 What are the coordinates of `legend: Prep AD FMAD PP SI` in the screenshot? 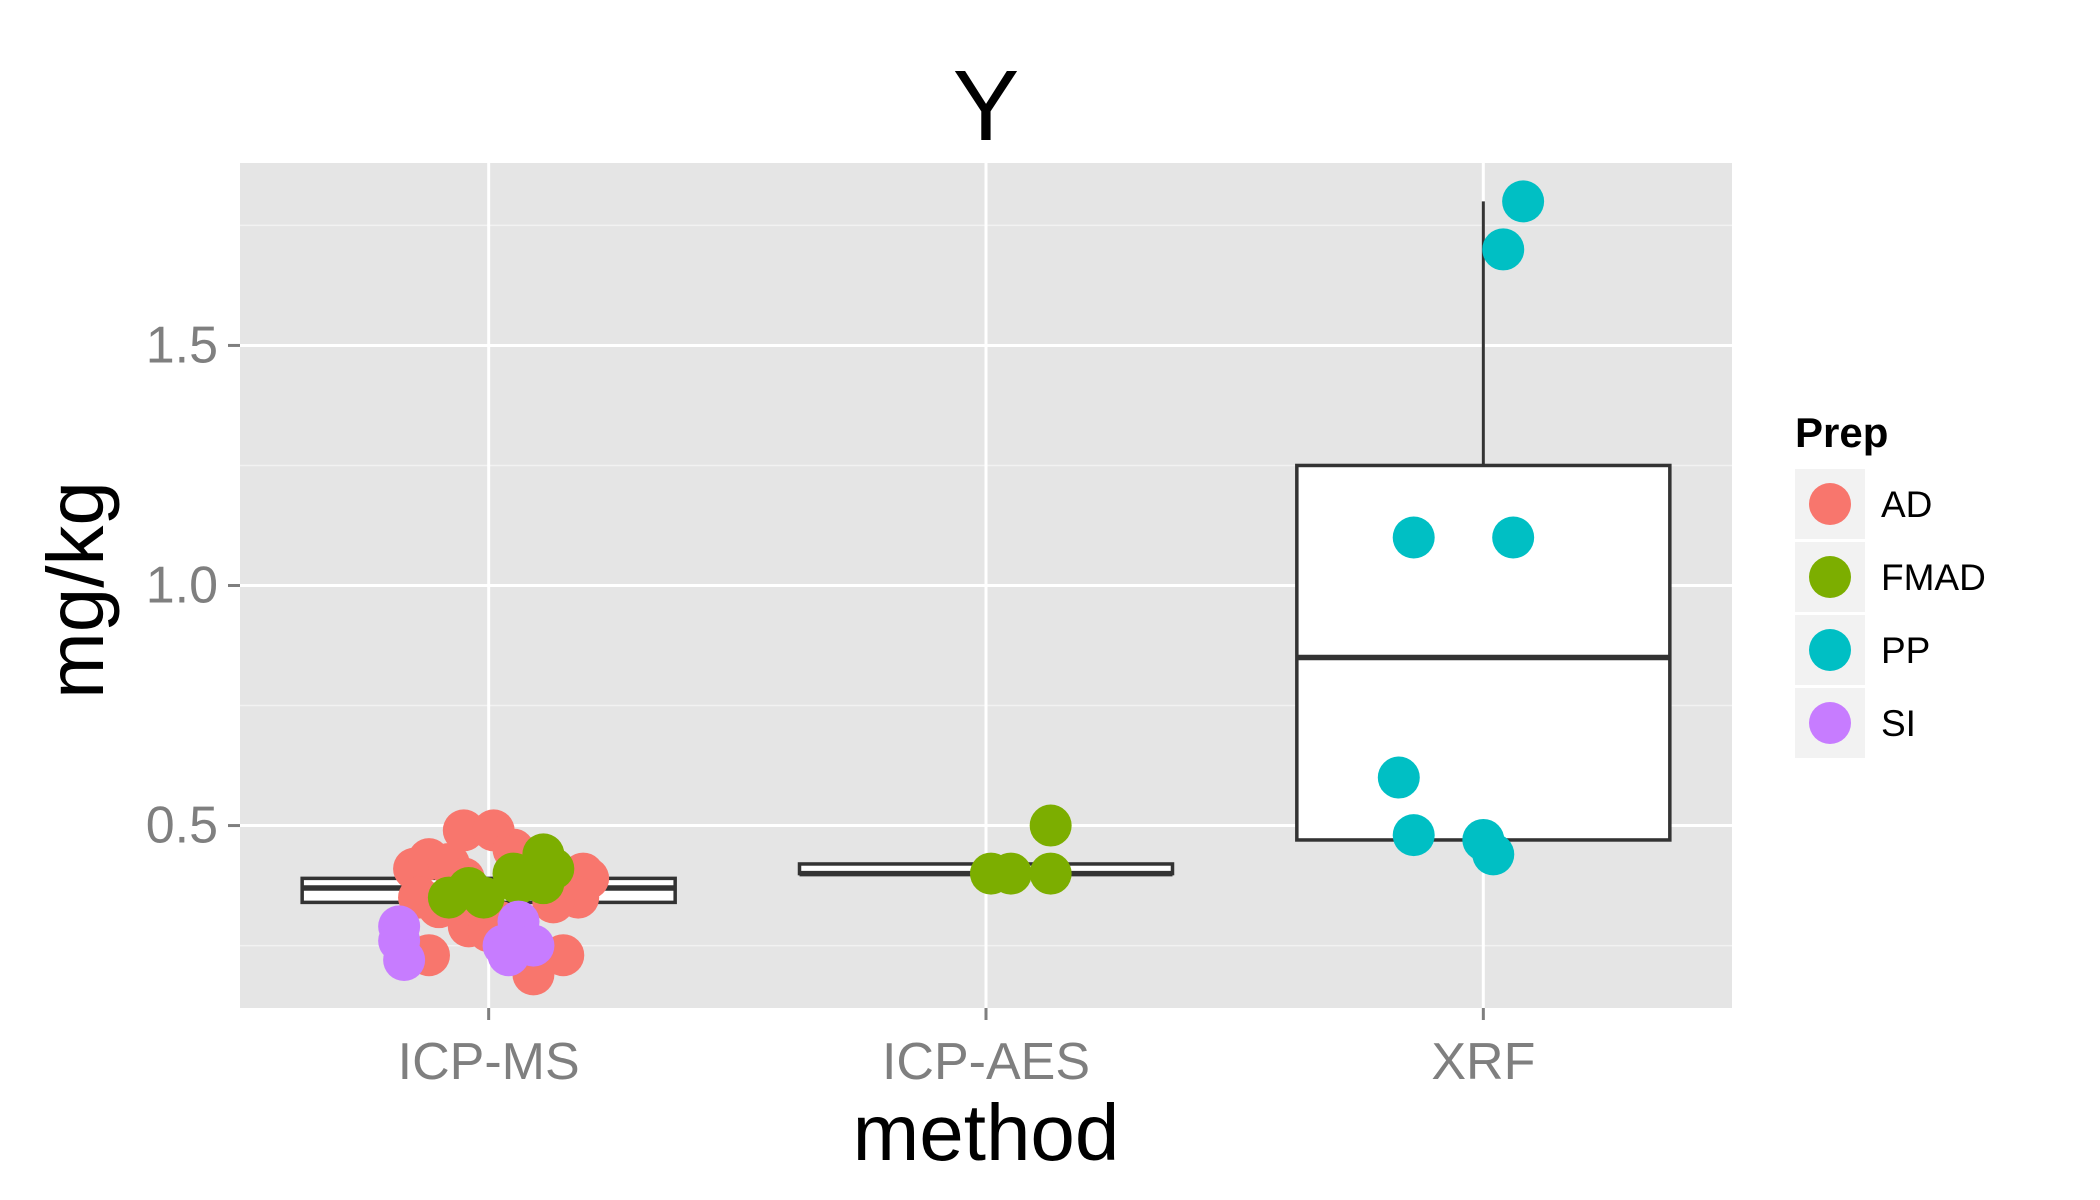 It's located at (1890, 583).